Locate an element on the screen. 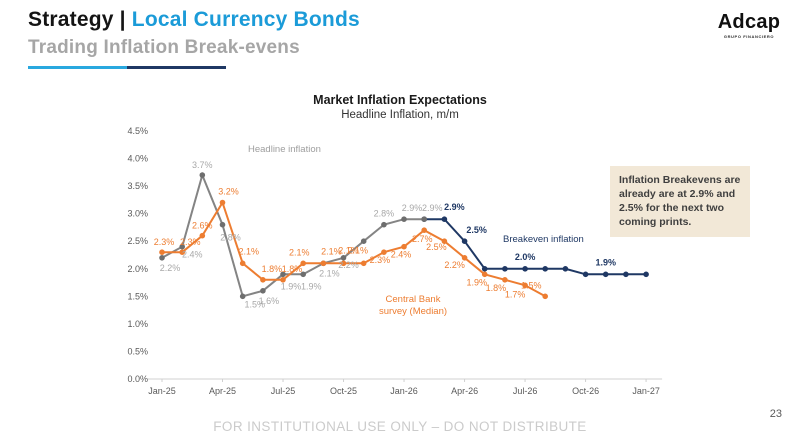 This screenshot has height=442, width=800. logo-tagline: GRUPO FINANCIERO is located at coordinates (749, 36).